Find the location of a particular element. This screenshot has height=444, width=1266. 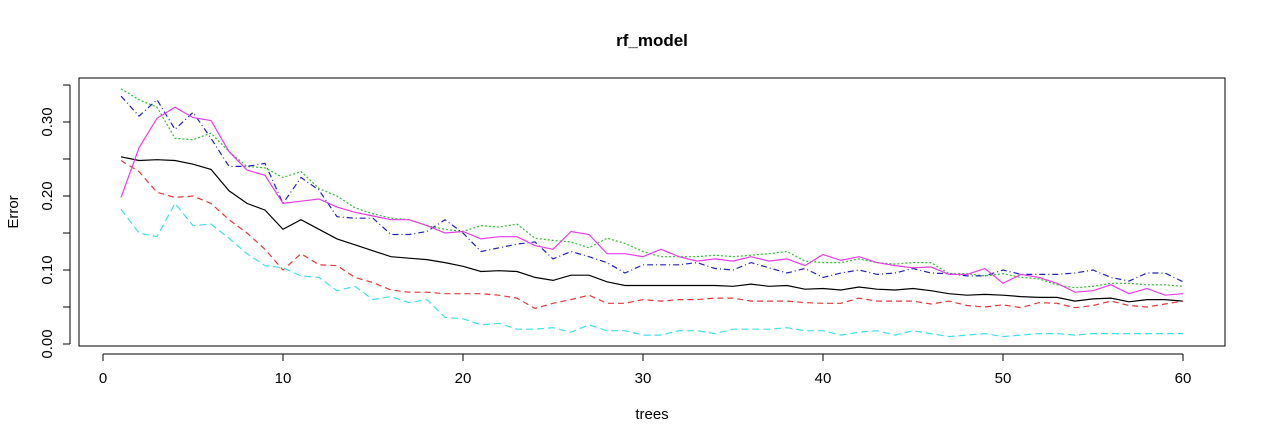

y-axis-label: Error is located at coordinates (13, 211).